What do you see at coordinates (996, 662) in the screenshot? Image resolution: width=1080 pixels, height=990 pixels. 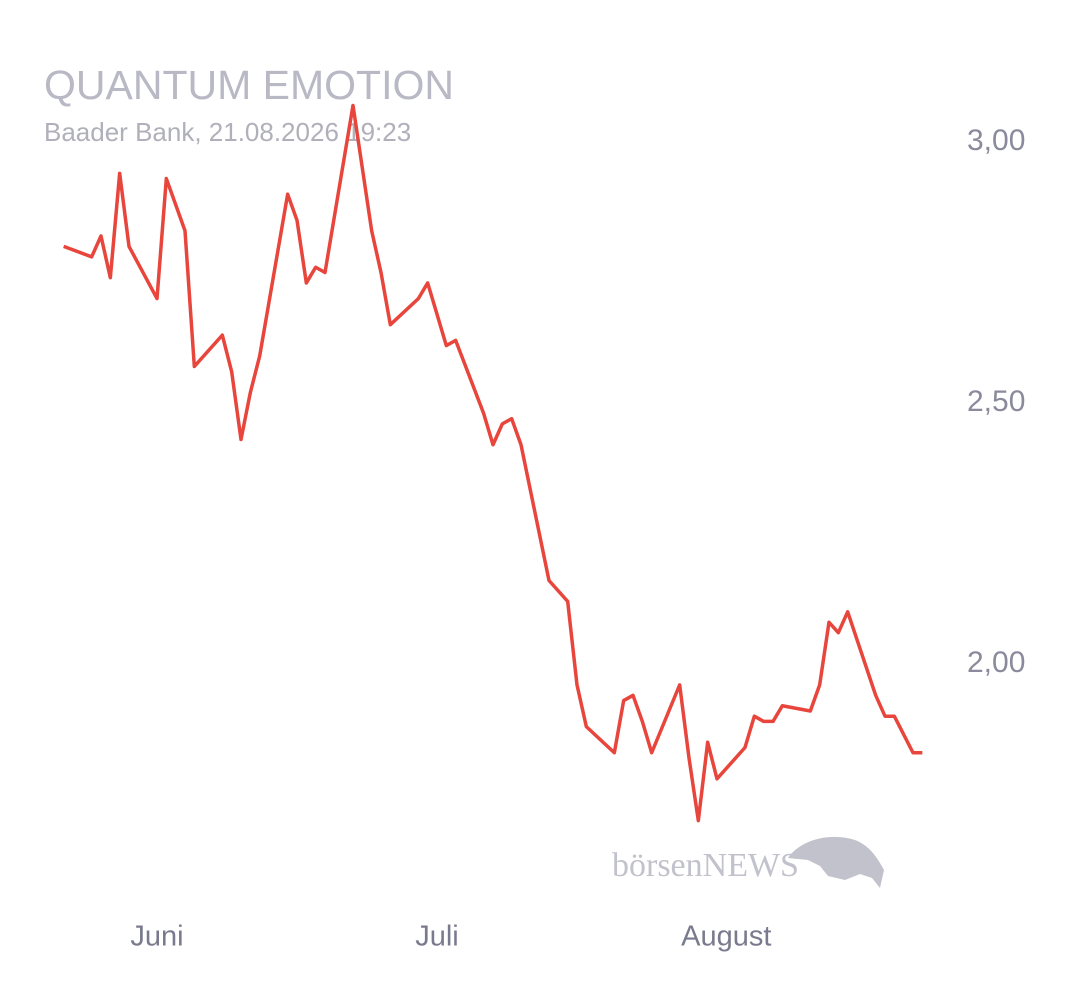 I see `y-tick-label: 2,00` at bounding box center [996, 662].